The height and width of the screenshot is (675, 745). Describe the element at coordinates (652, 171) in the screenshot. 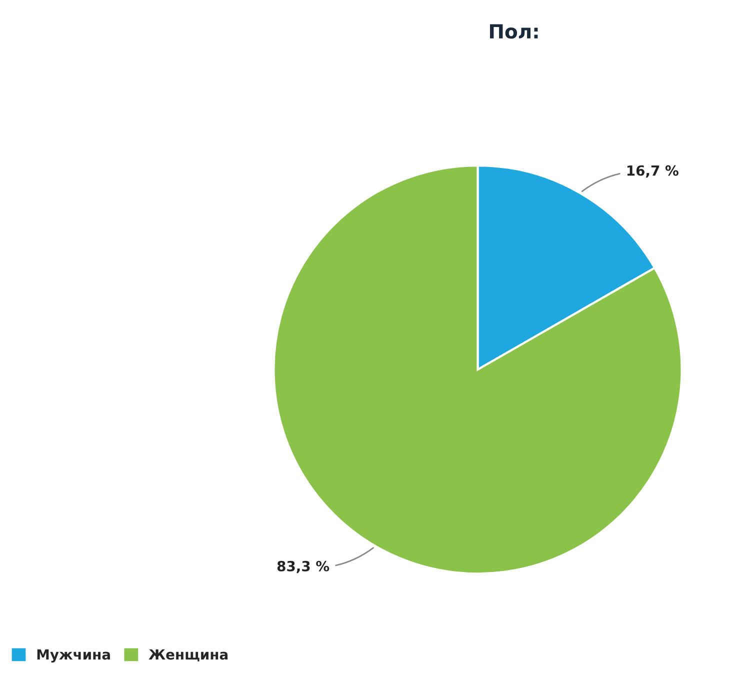

I see `data-label: 16,7 %` at that location.